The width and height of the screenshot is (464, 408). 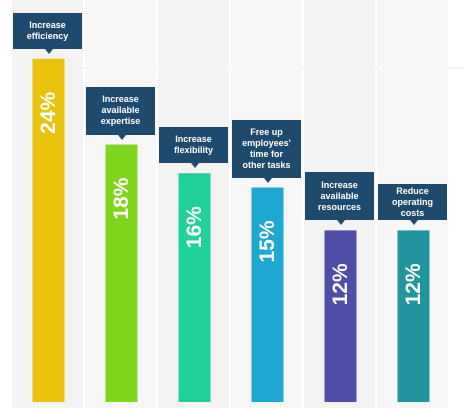 What do you see at coordinates (267, 241) in the screenshot?
I see `bar-value-label: 15%` at bounding box center [267, 241].